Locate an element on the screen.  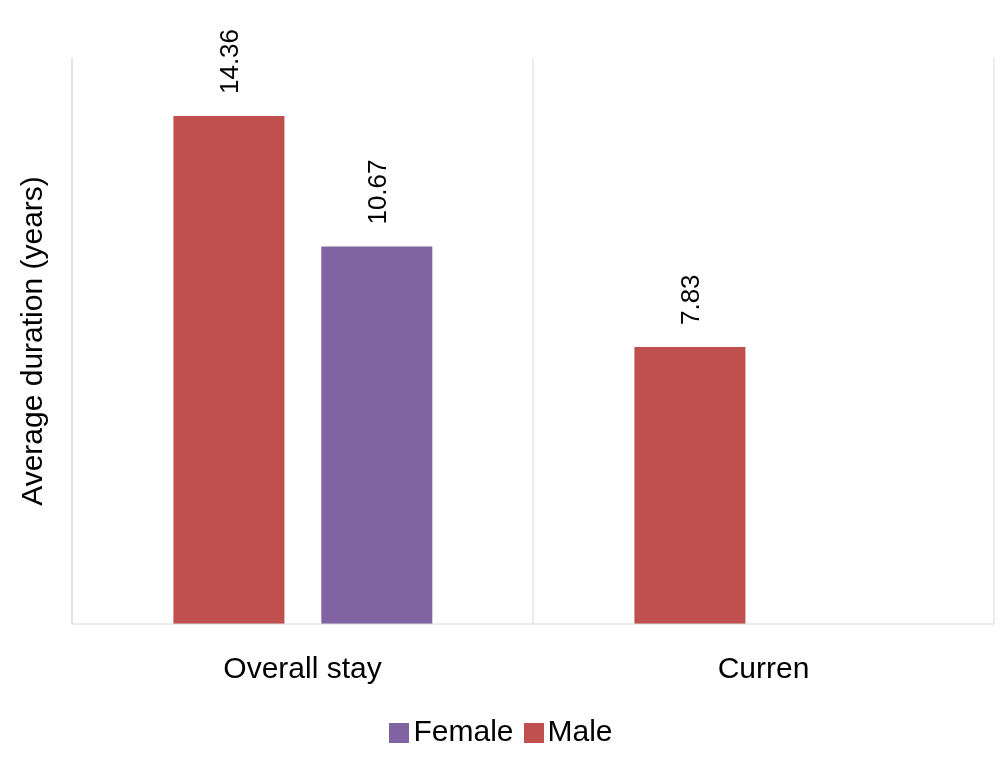
legend-label: Female is located at coordinates (463, 730).